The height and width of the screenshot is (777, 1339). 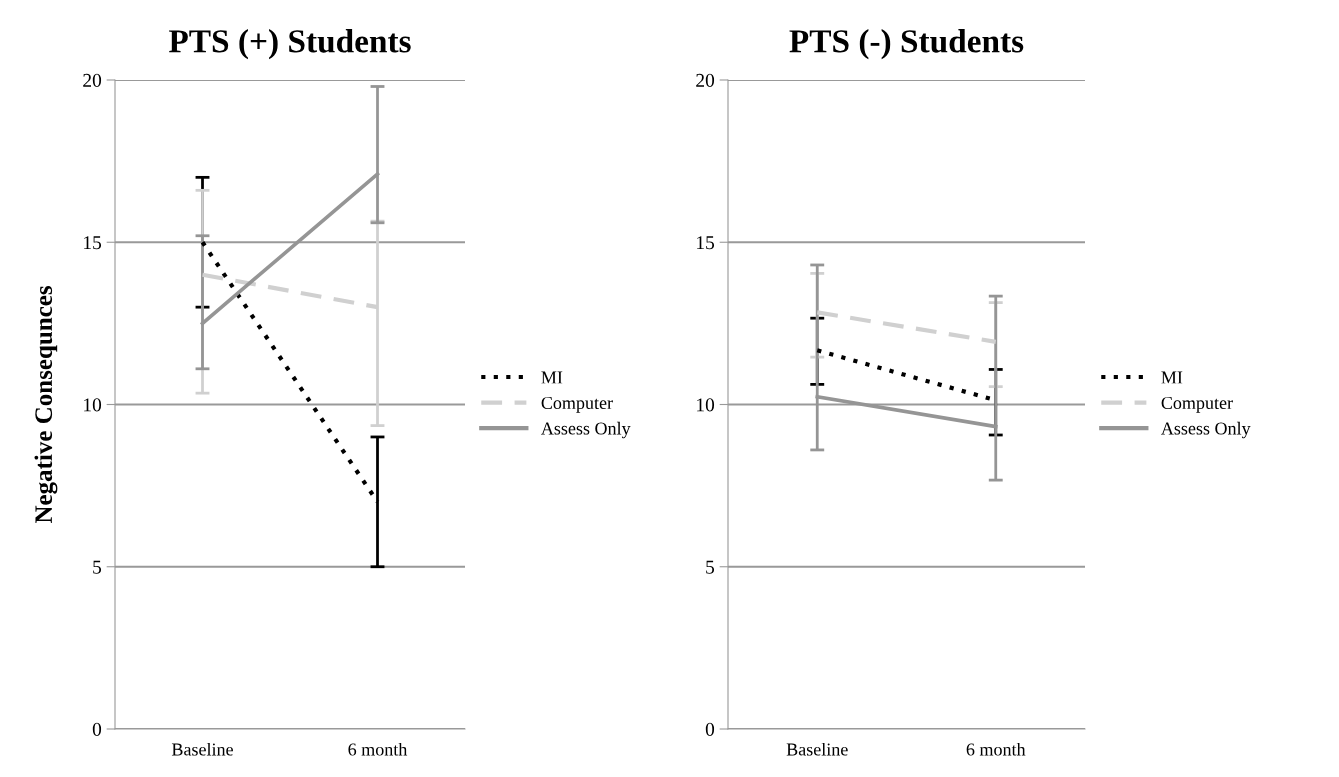 What do you see at coordinates (46, 405) in the screenshot?
I see `y-axis-title: Negative Consequnces` at bounding box center [46, 405].